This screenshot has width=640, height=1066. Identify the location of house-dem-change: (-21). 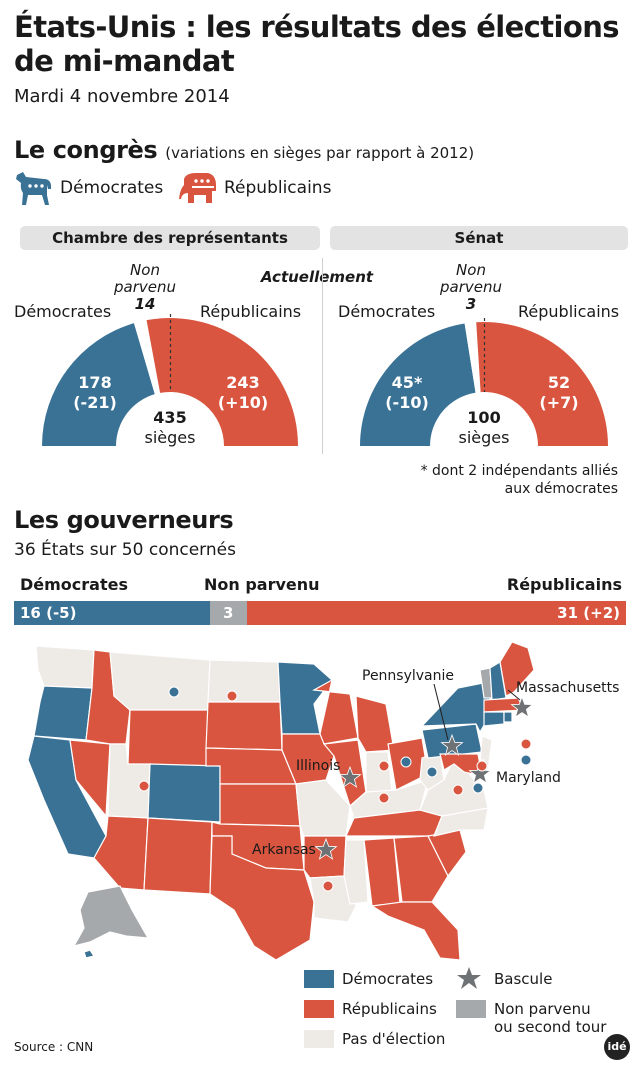
(95, 402).